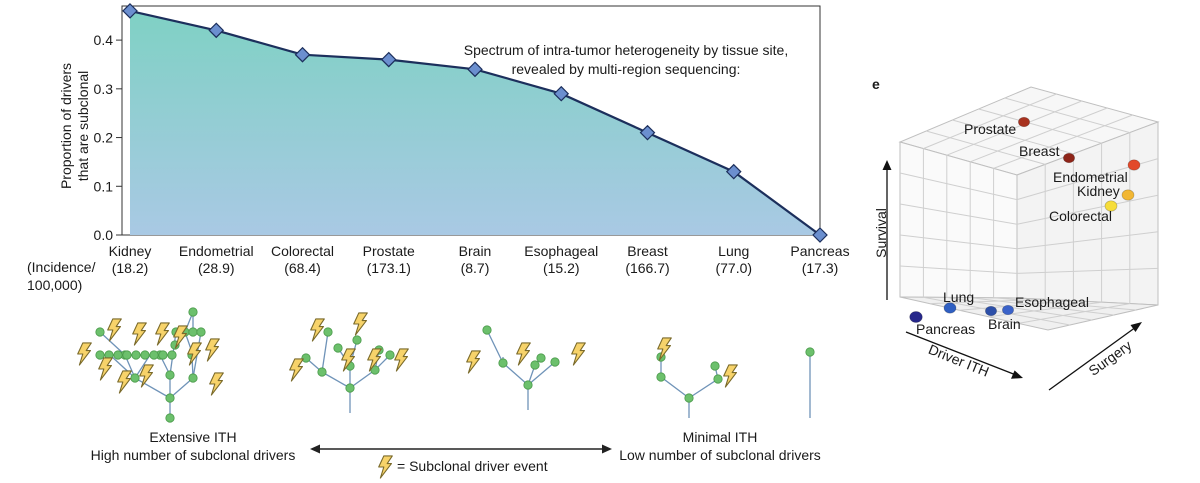 Image resolution: width=1200 pixels, height=483 pixels. I want to click on y-tick-label: 0.1, so click(104, 186).